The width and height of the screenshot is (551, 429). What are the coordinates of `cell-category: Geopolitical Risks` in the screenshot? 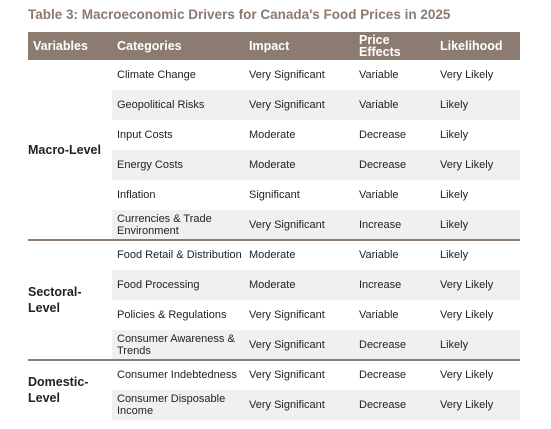 It's located at (161, 105).